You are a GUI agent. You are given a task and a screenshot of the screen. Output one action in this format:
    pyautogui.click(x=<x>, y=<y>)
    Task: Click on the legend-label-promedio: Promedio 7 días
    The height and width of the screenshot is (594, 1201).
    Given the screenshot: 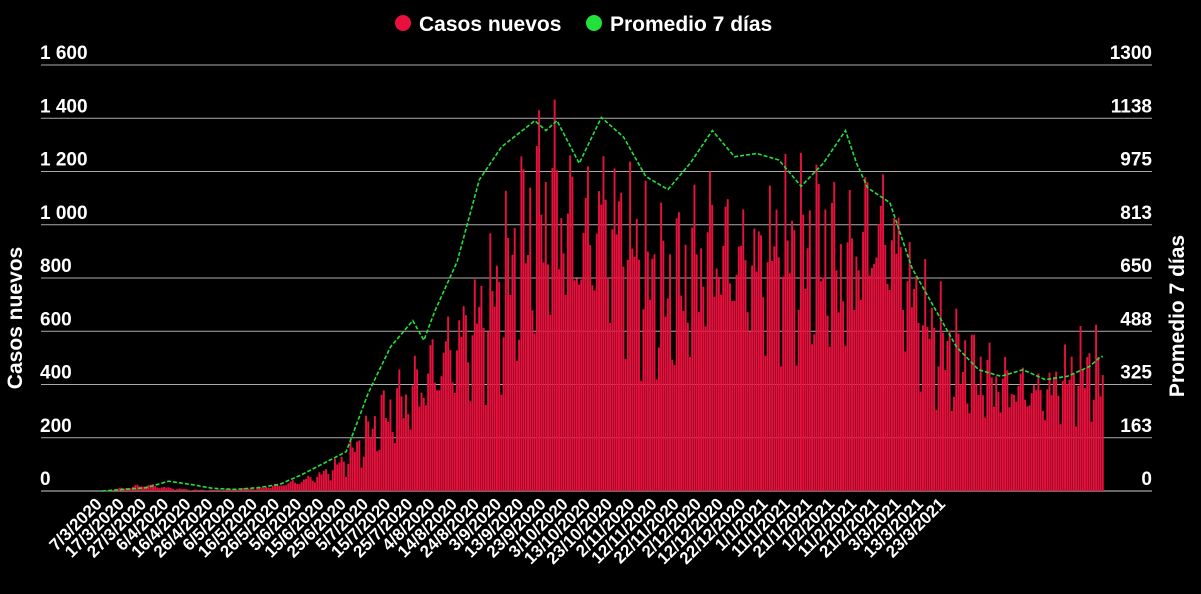 What is the action you would take?
    pyautogui.click(x=691, y=24)
    